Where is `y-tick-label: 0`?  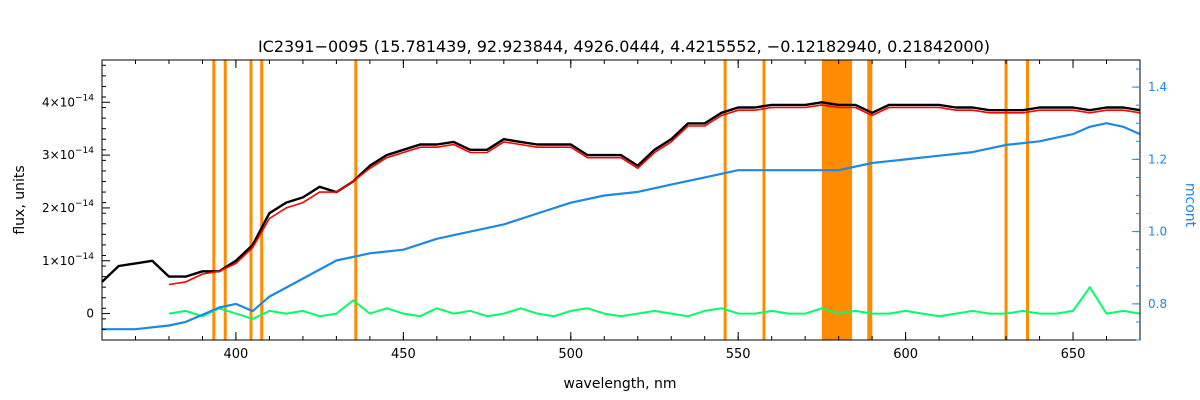 y-tick-label: 0 is located at coordinates (90, 314).